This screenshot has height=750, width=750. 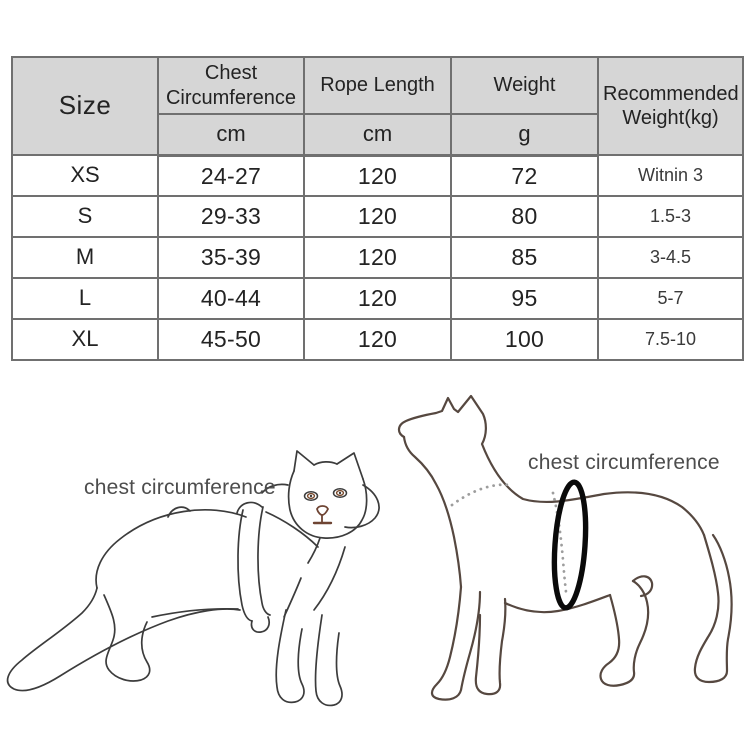 What do you see at coordinates (524, 85) in the screenshot?
I see `header-weight: Weight` at bounding box center [524, 85].